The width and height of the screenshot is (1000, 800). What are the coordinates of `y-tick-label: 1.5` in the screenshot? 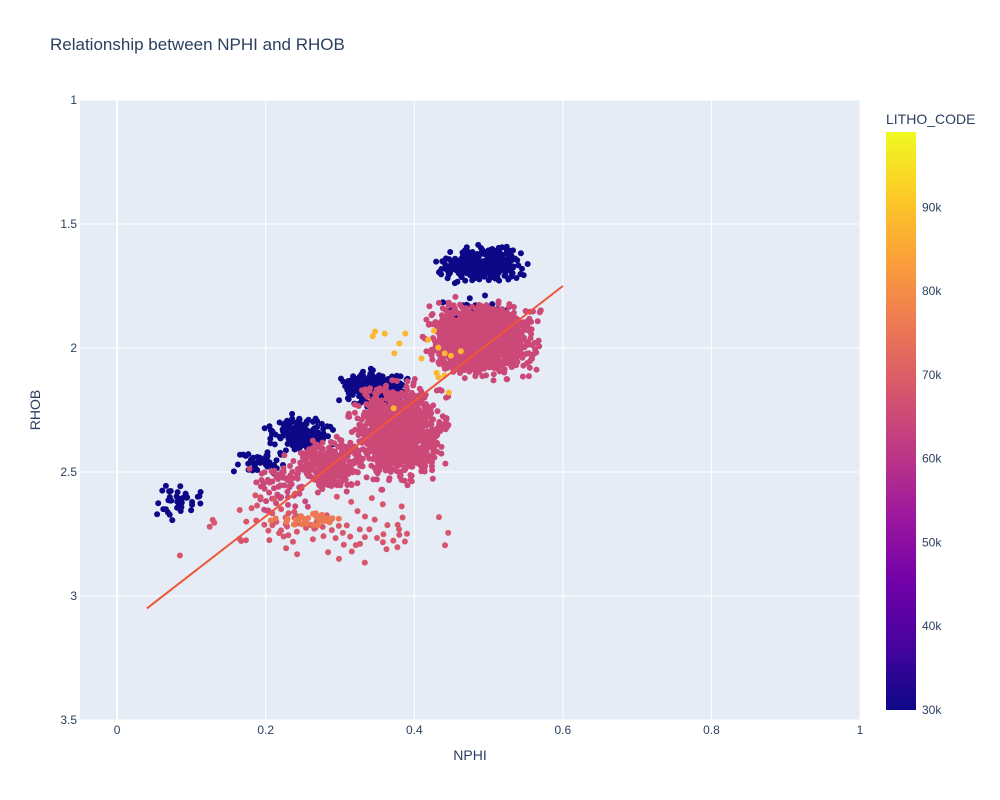 It's located at (68, 224).